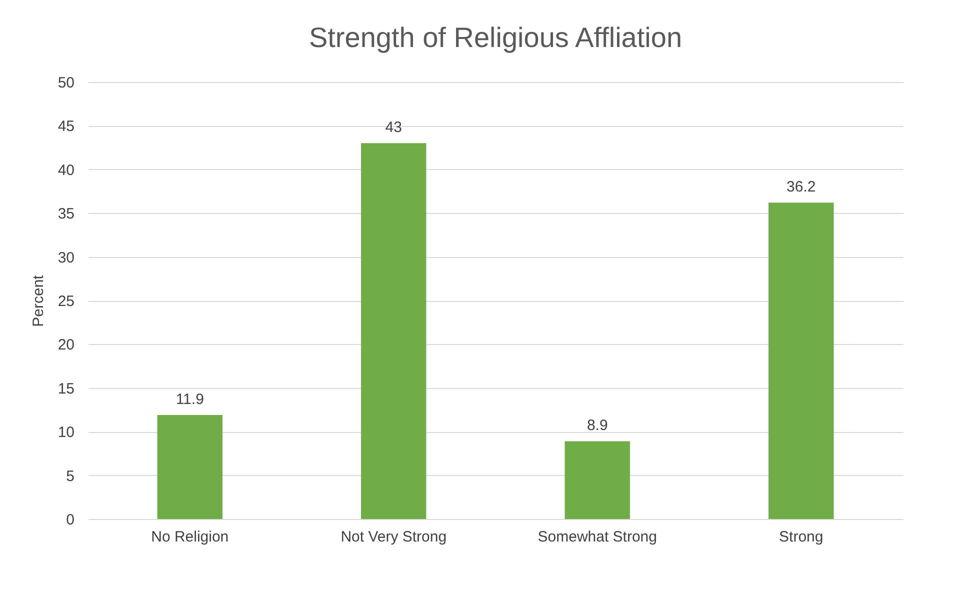 The width and height of the screenshot is (960, 598). Describe the element at coordinates (66, 170) in the screenshot. I see `y-tick-label: 40` at that location.